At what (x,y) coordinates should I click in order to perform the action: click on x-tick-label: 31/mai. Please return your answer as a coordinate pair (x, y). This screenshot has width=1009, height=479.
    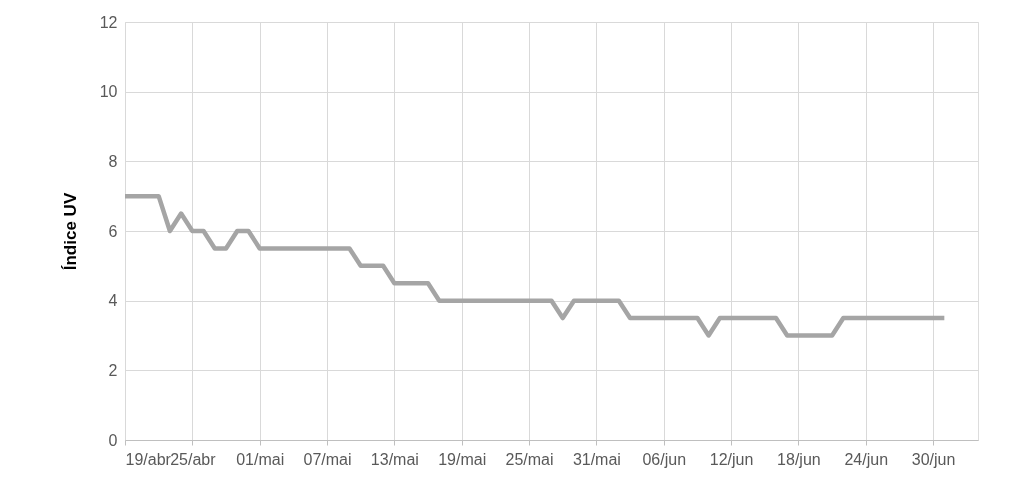
    Looking at the image, I should click on (596, 459).